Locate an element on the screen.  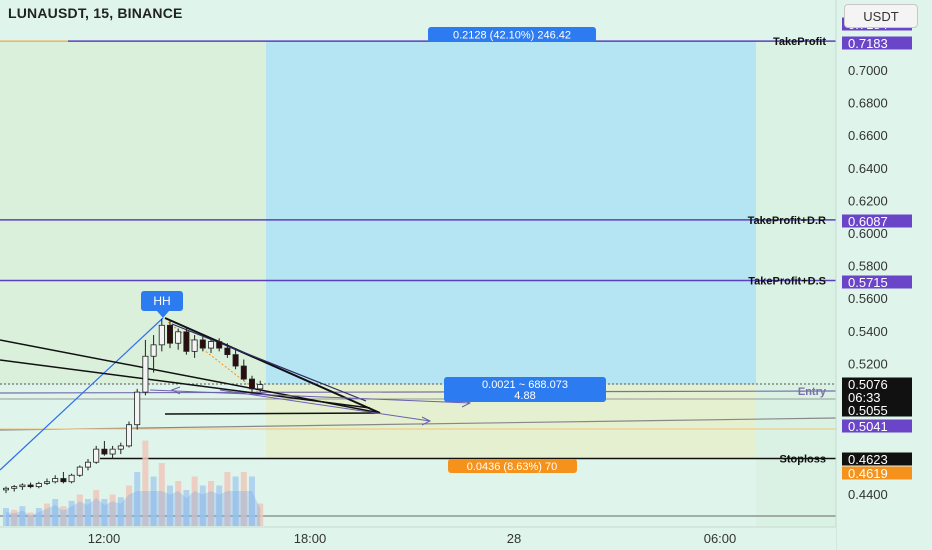
y-tick-label: 0.4400 is located at coordinates (868, 494).